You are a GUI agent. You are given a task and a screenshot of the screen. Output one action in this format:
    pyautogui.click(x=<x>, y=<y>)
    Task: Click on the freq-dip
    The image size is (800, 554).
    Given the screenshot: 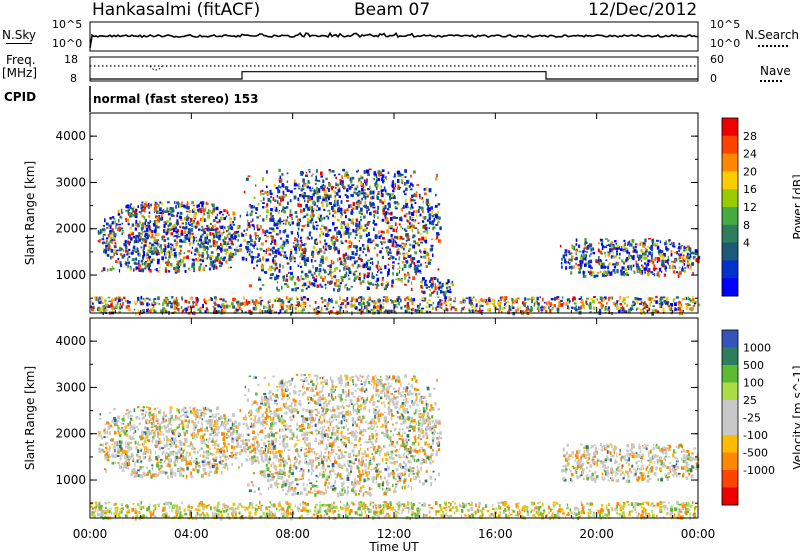 What is the action you would take?
    pyautogui.click(x=156, y=68)
    